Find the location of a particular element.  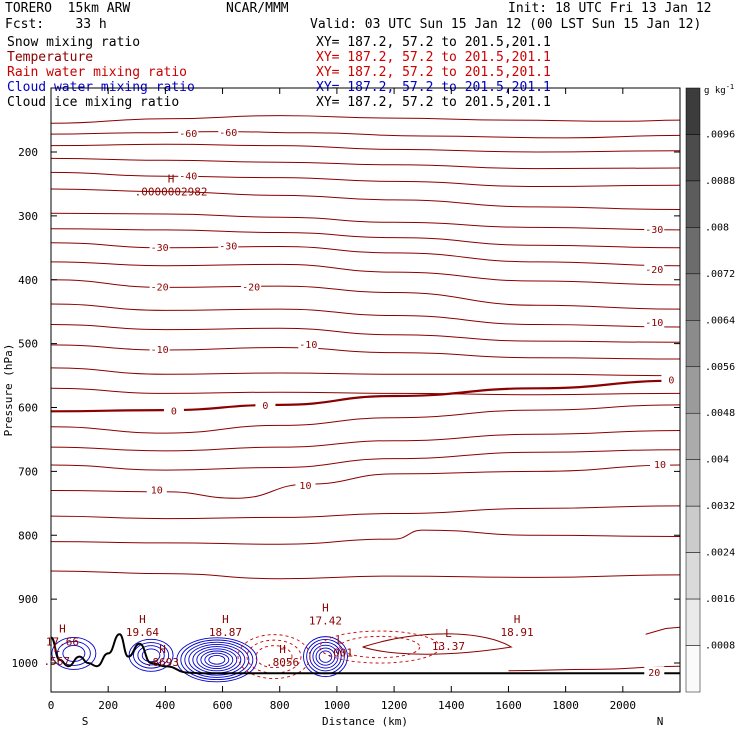

x-tick-label-3: 600 is located at coordinates (223, 705).